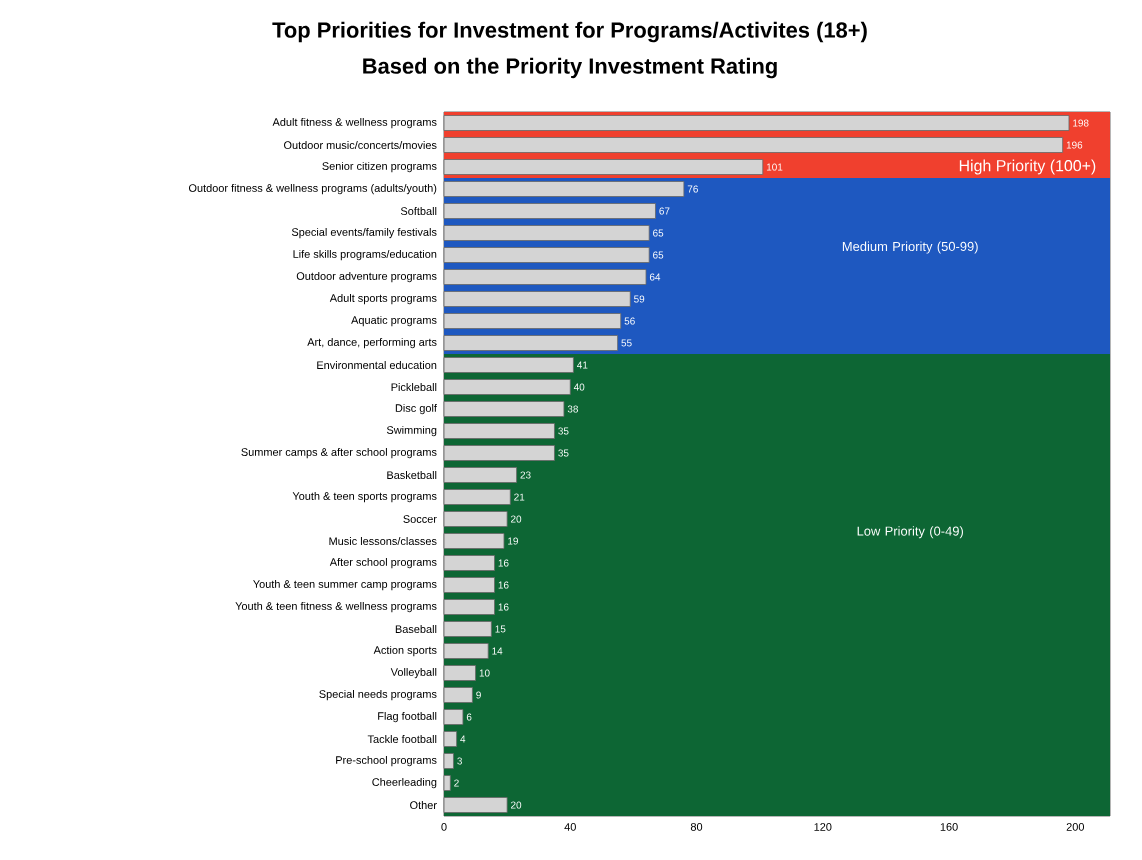 This screenshot has height=860, width=1142. Describe the element at coordinates (570, 68) in the screenshot. I see `chart-subtitle: Based on the Priority Investment Rating` at that location.